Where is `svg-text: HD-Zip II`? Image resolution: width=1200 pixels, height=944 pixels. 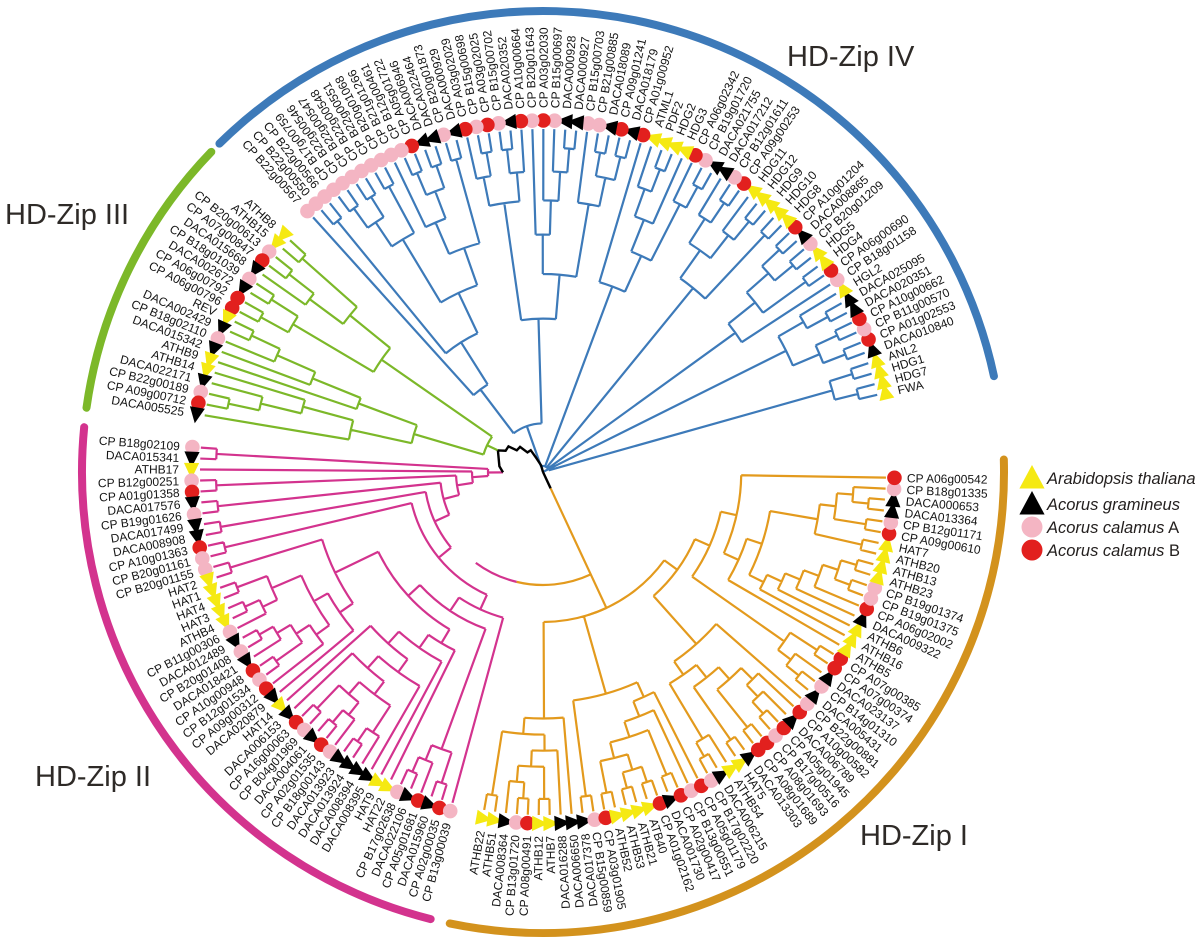
svg-text: HD-Zip II is located at coordinates (93, 777).